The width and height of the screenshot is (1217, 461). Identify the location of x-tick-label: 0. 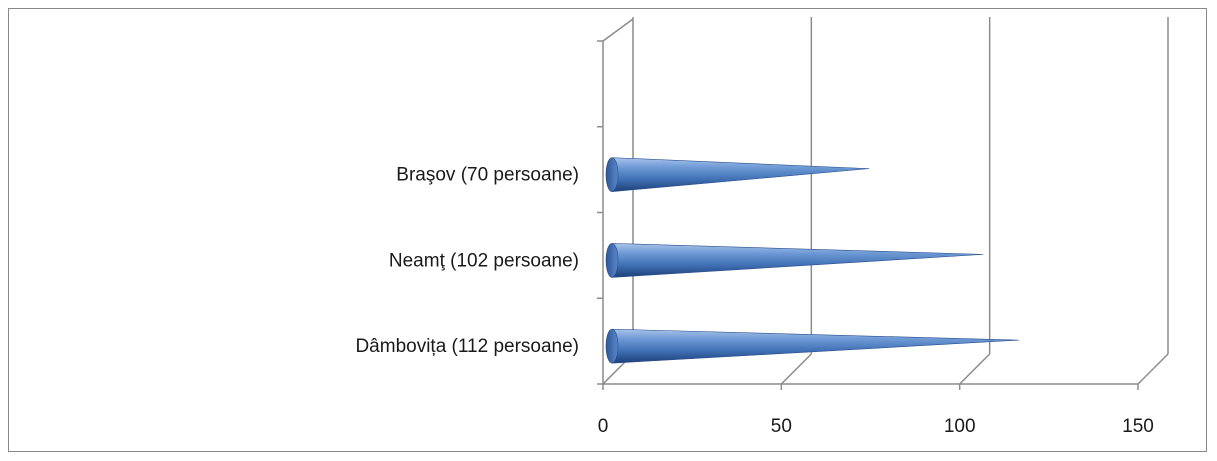
(603, 426).